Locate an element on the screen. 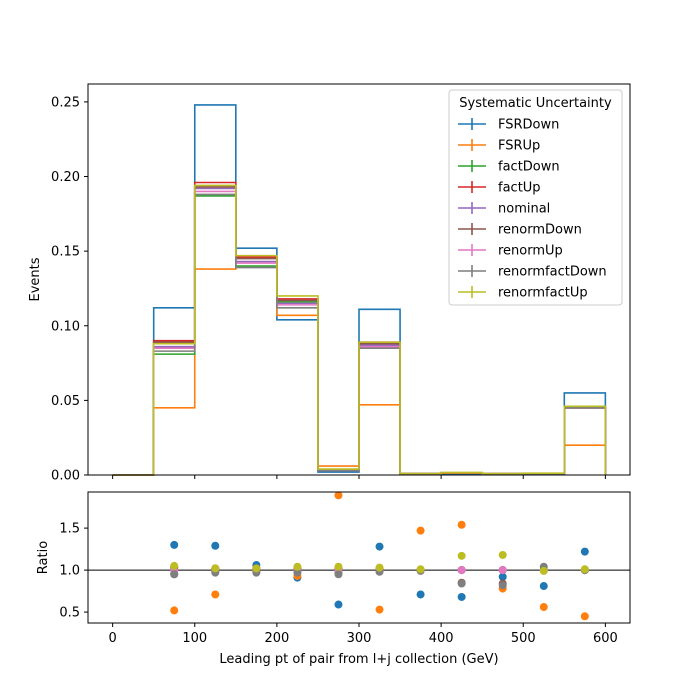 The image size is (700, 700). legend-item-renormUp: renormUp is located at coordinates (510, 251).